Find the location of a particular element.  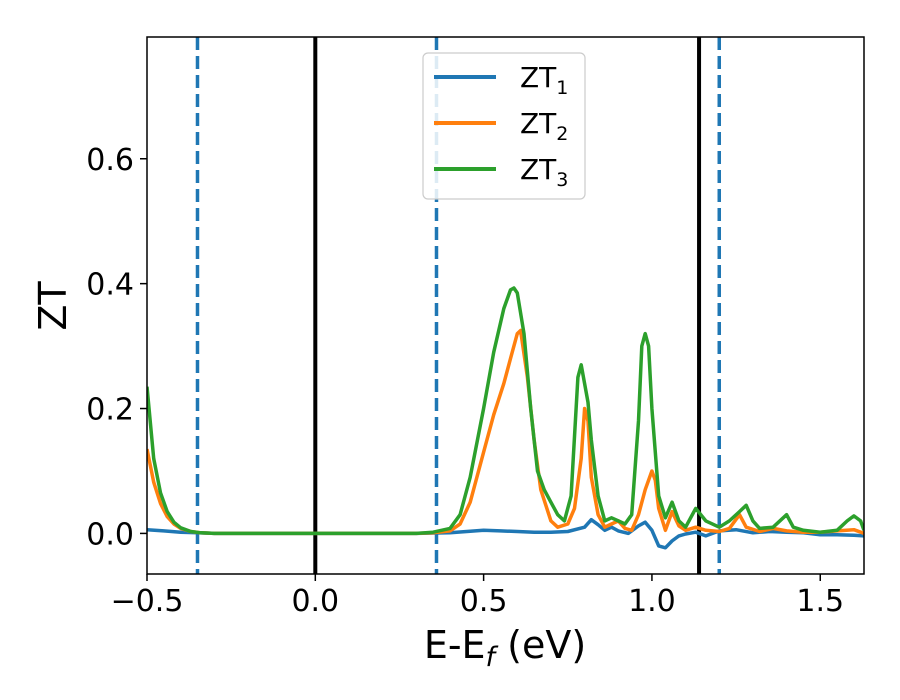

x-tick-label: 0.5 is located at coordinates (484, 601).